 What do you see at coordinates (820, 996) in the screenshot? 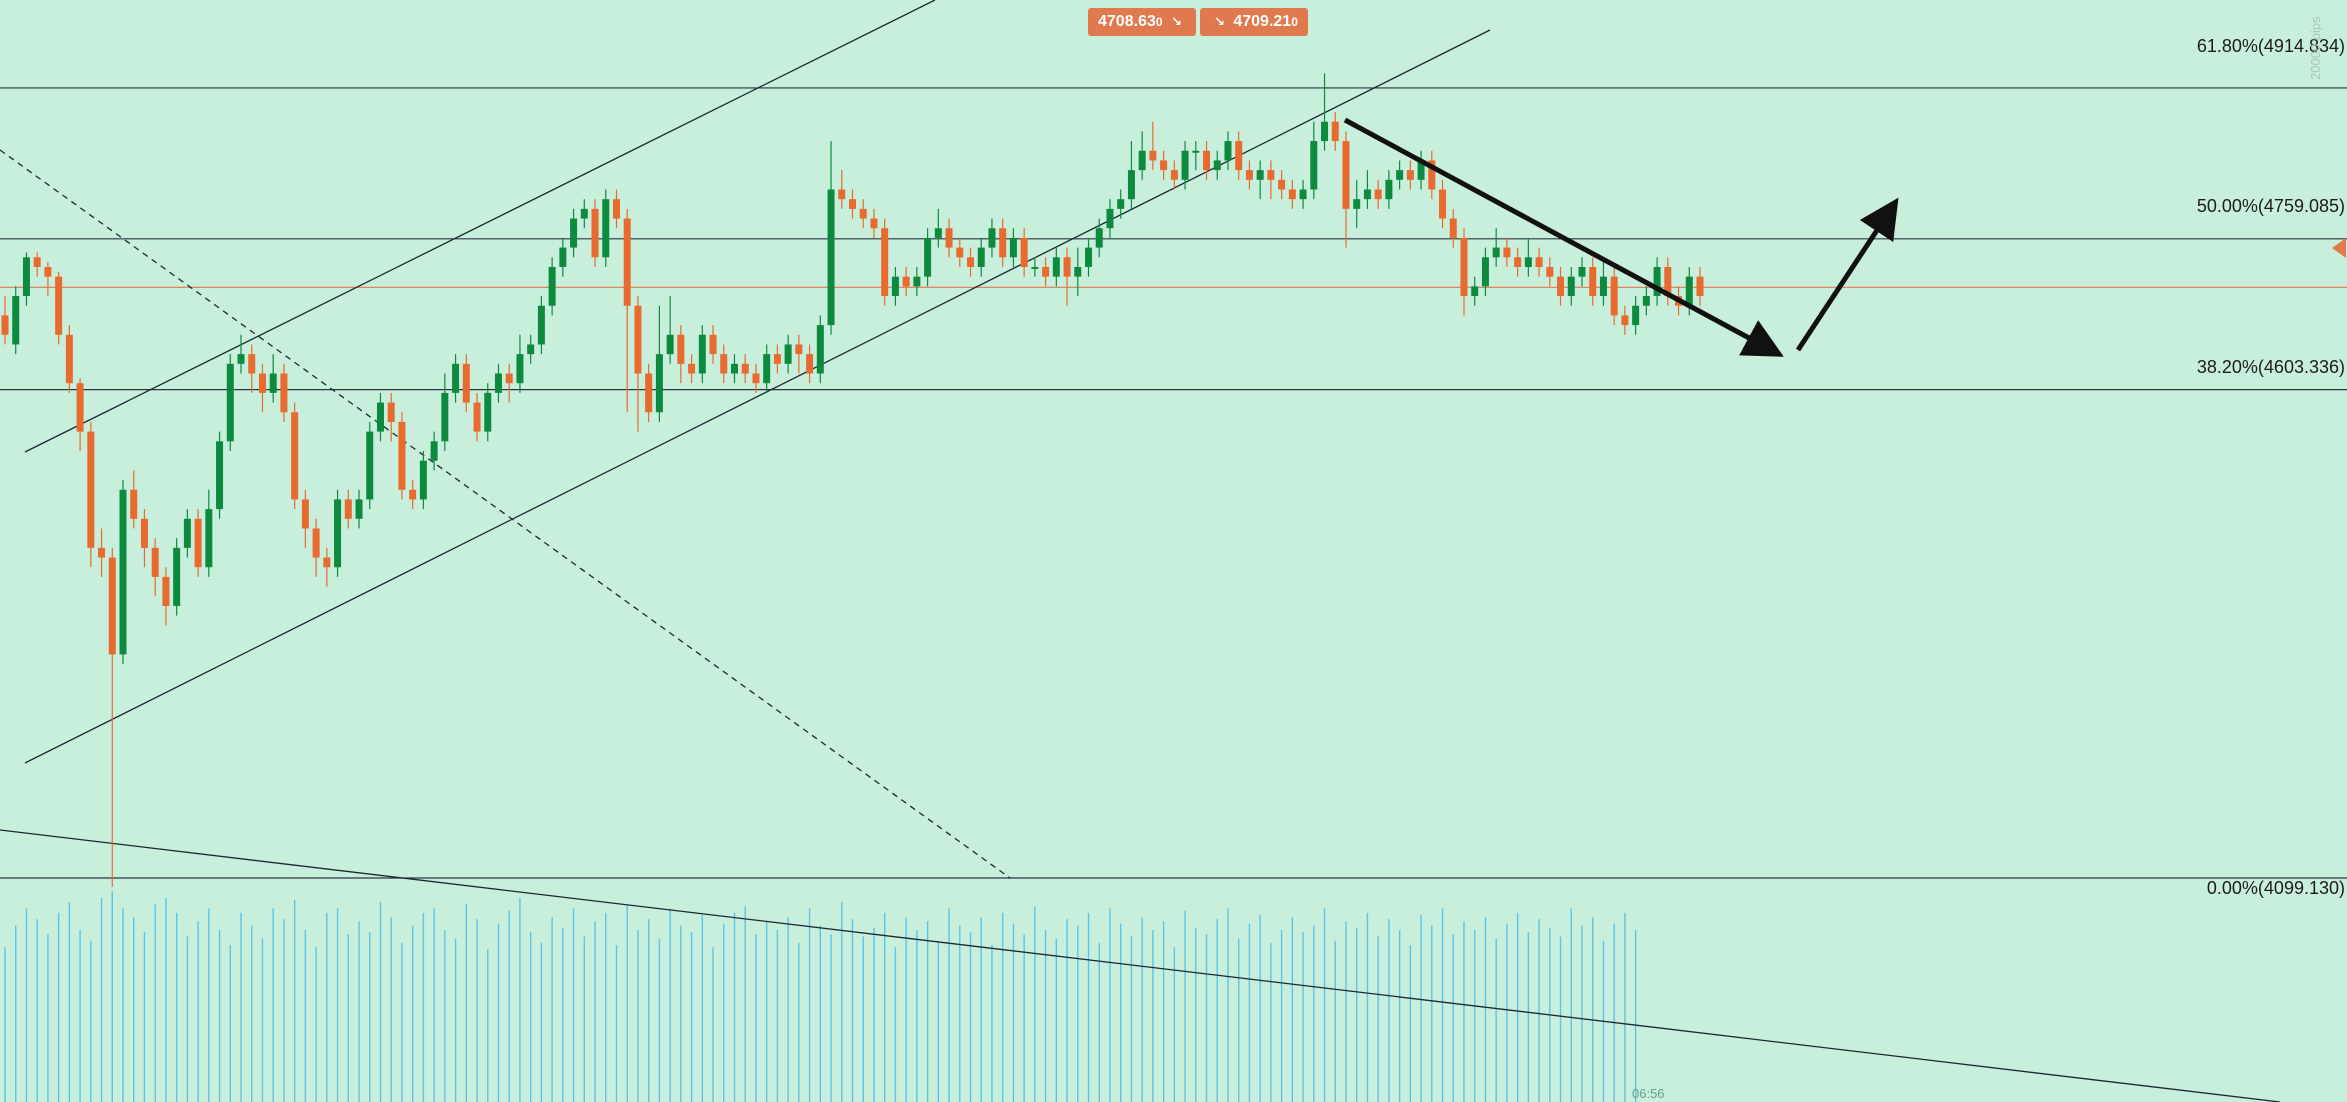
I see `volume-bars` at bounding box center [820, 996].